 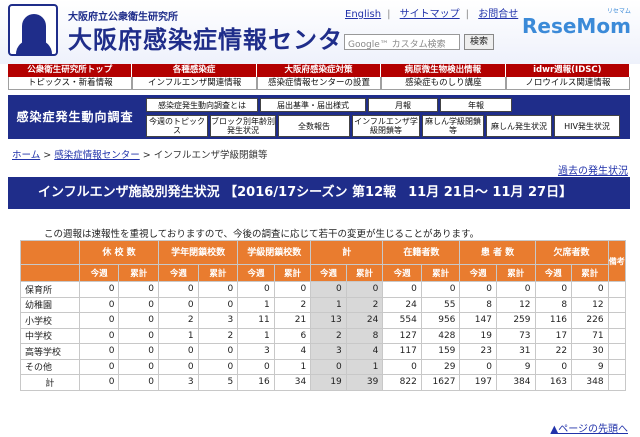 I want to click on hiv-status-button: HIV発生状況, so click(x=587, y=126).